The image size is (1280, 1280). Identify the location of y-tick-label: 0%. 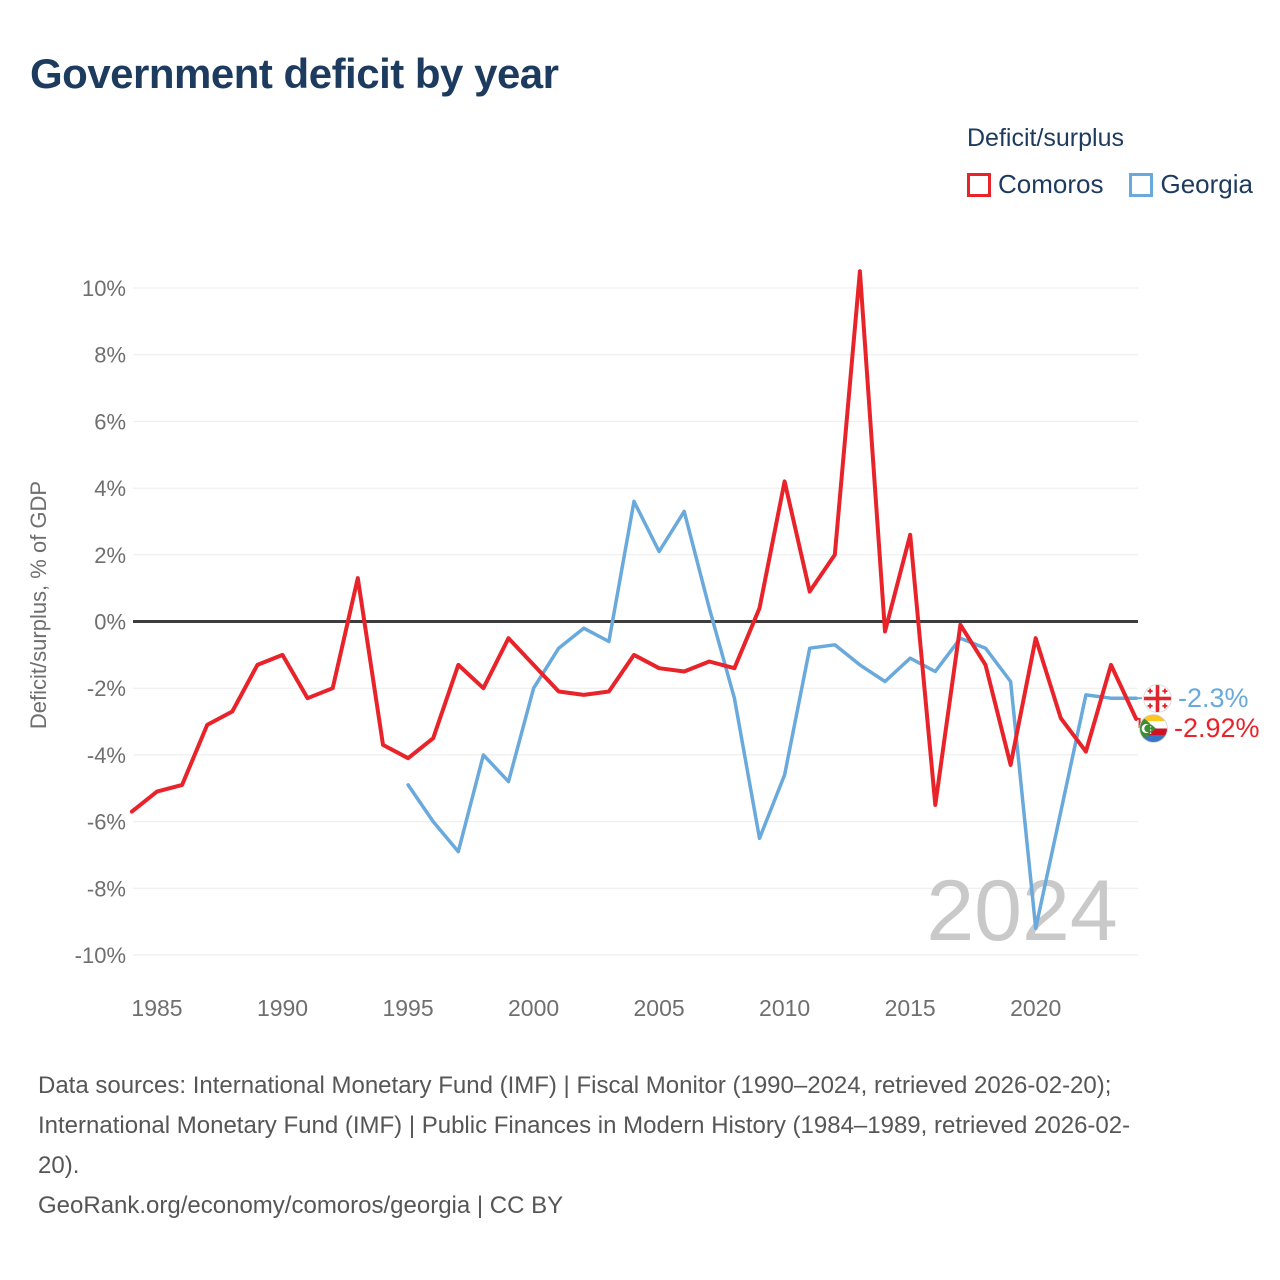
(110, 622).